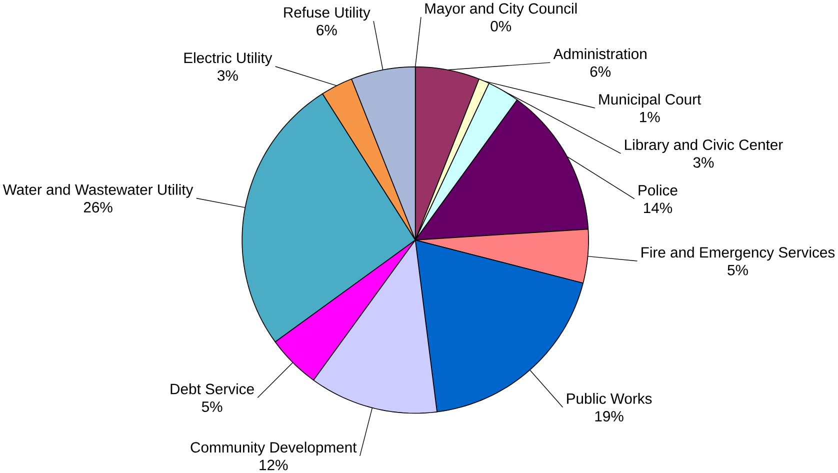  Describe the element at coordinates (609, 398) in the screenshot. I see `slice-label: Public Works` at that location.